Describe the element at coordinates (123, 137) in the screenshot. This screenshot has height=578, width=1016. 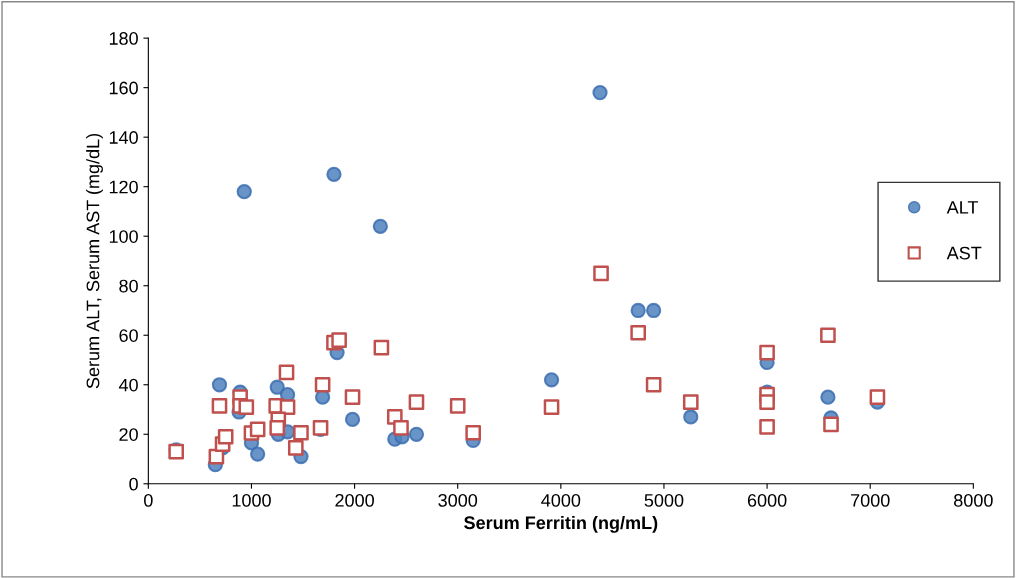
I see `y-tick-label: 140` at that location.